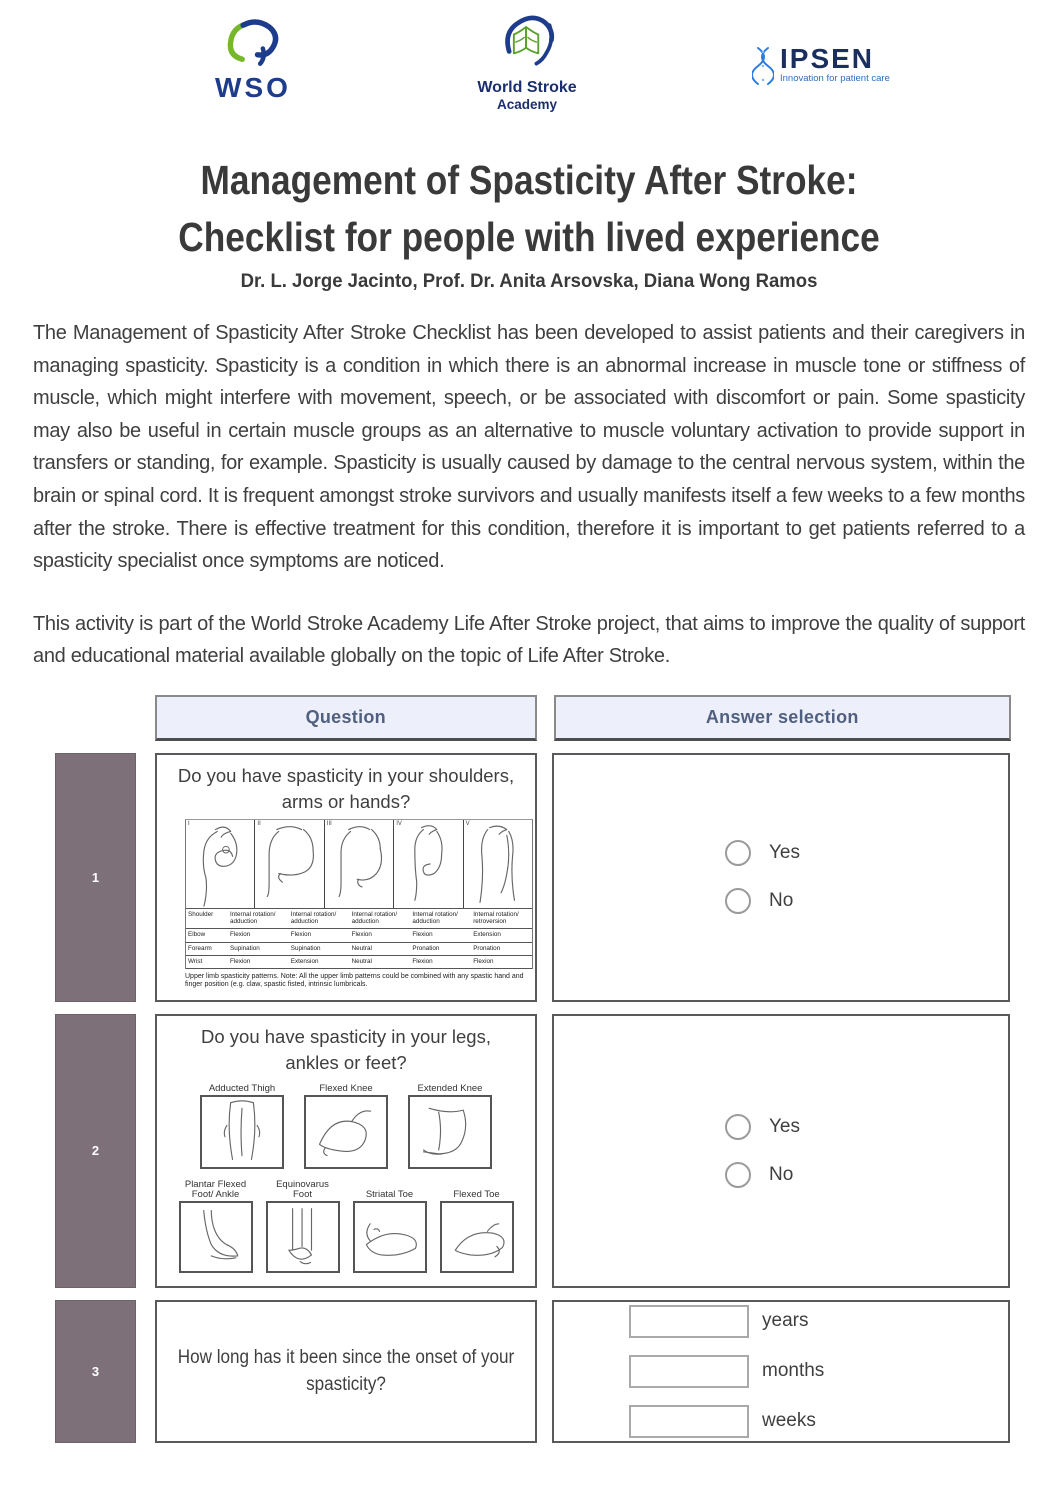 The height and width of the screenshot is (1497, 1058). What do you see at coordinates (689, 1371) in the screenshot?
I see `months-input` at bounding box center [689, 1371].